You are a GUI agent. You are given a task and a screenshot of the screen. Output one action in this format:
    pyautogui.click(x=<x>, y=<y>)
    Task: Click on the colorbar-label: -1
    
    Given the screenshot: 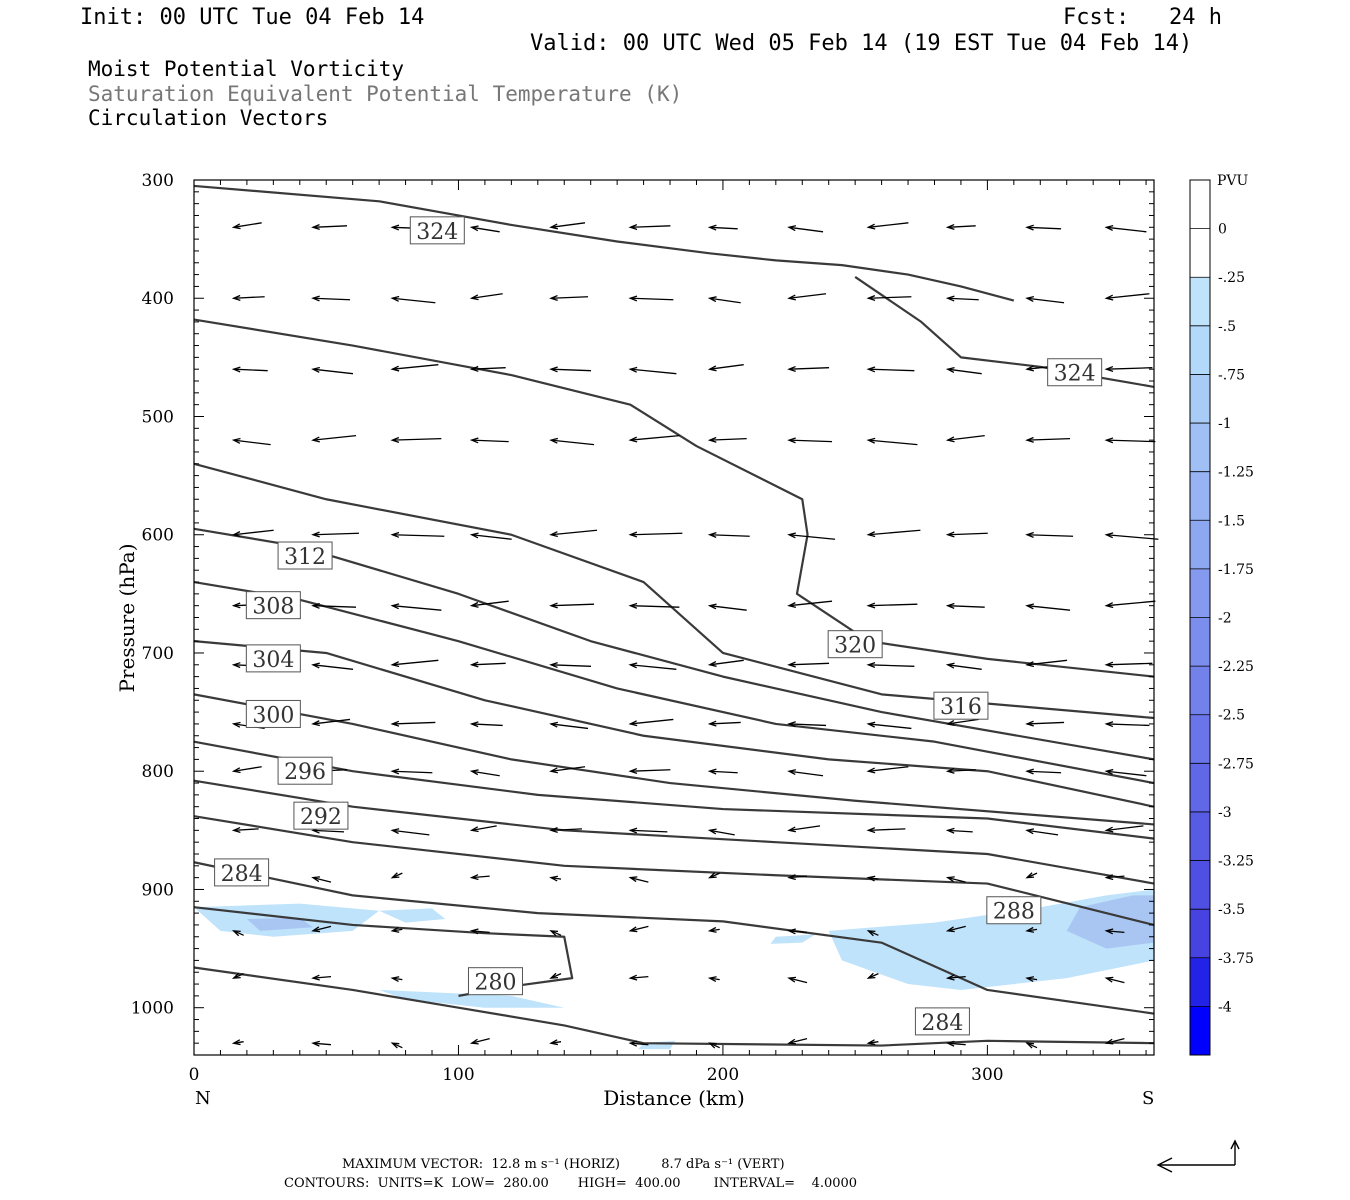 What is the action you would take?
    pyautogui.click(x=1225, y=424)
    